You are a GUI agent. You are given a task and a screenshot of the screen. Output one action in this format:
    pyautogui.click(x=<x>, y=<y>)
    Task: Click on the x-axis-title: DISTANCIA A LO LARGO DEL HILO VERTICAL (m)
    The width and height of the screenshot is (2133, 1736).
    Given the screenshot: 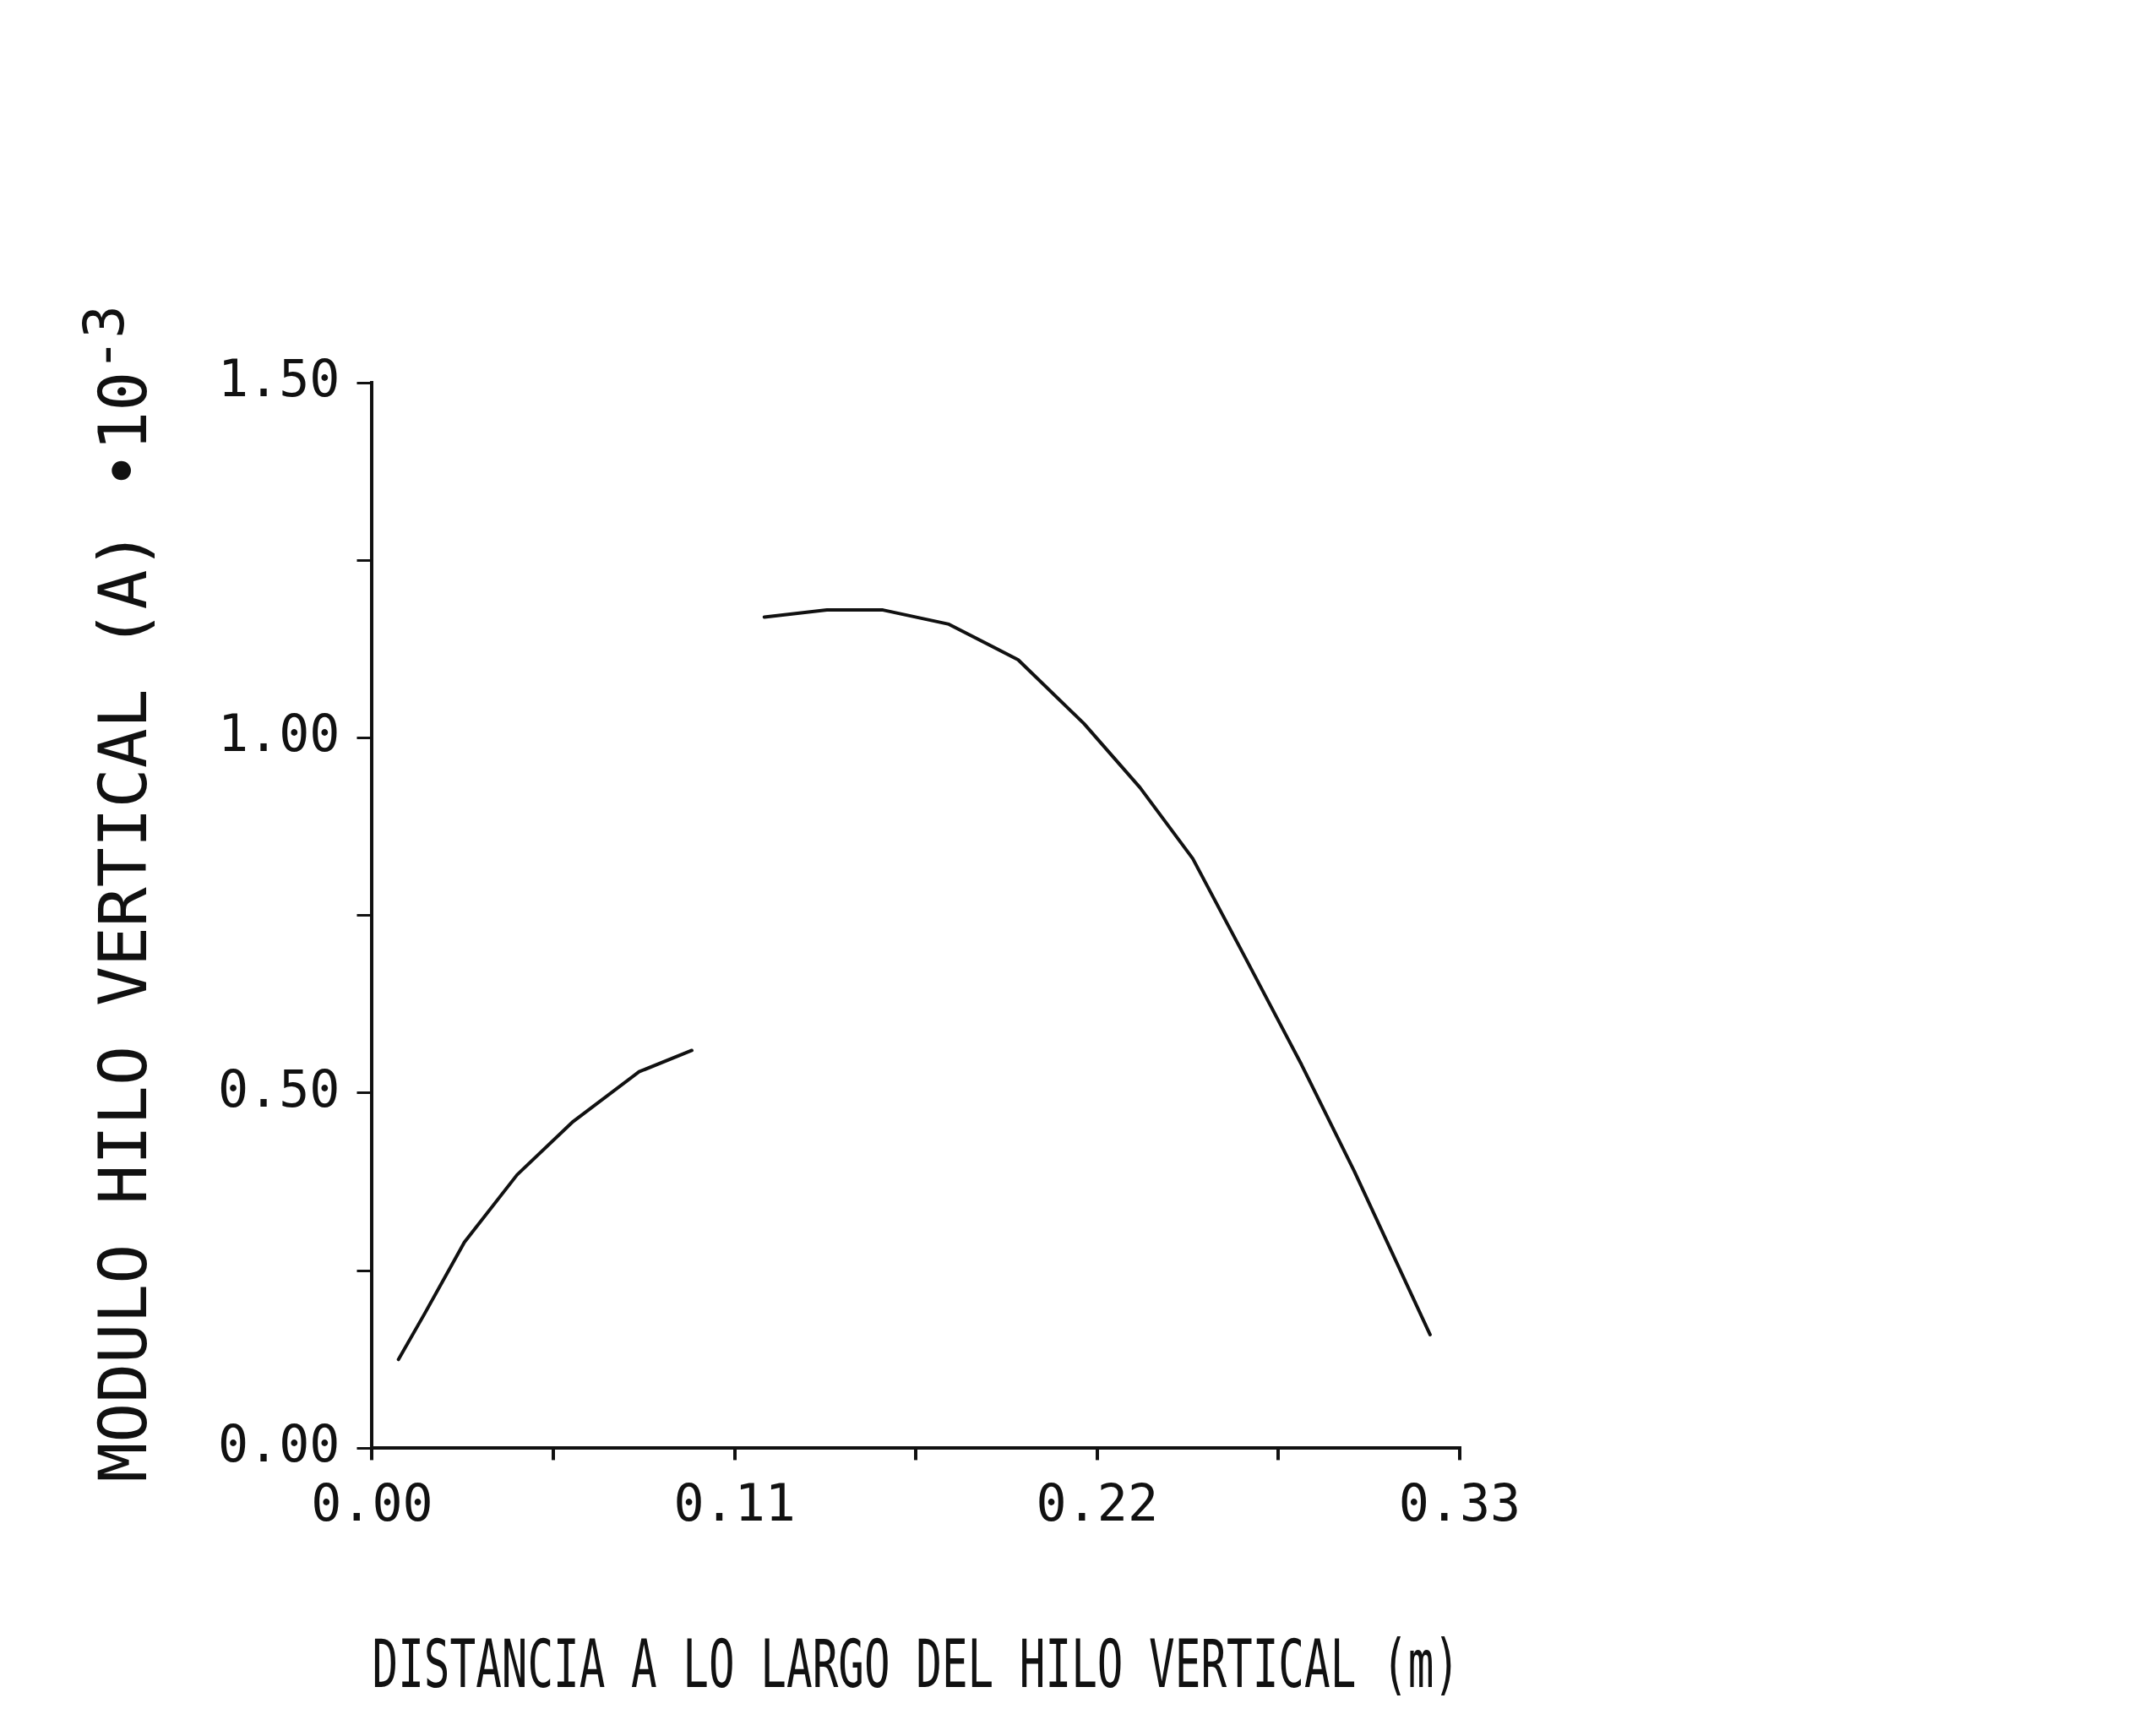 What is the action you would take?
    pyautogui.click(x=916, y=1665)
    